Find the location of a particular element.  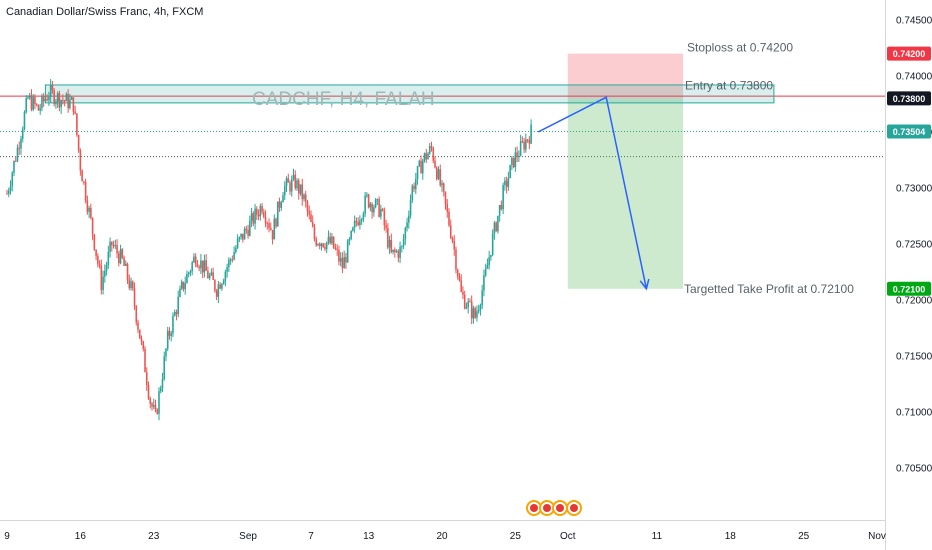

y-tick-label: 0.71500 is located at coordinates (914, 357).